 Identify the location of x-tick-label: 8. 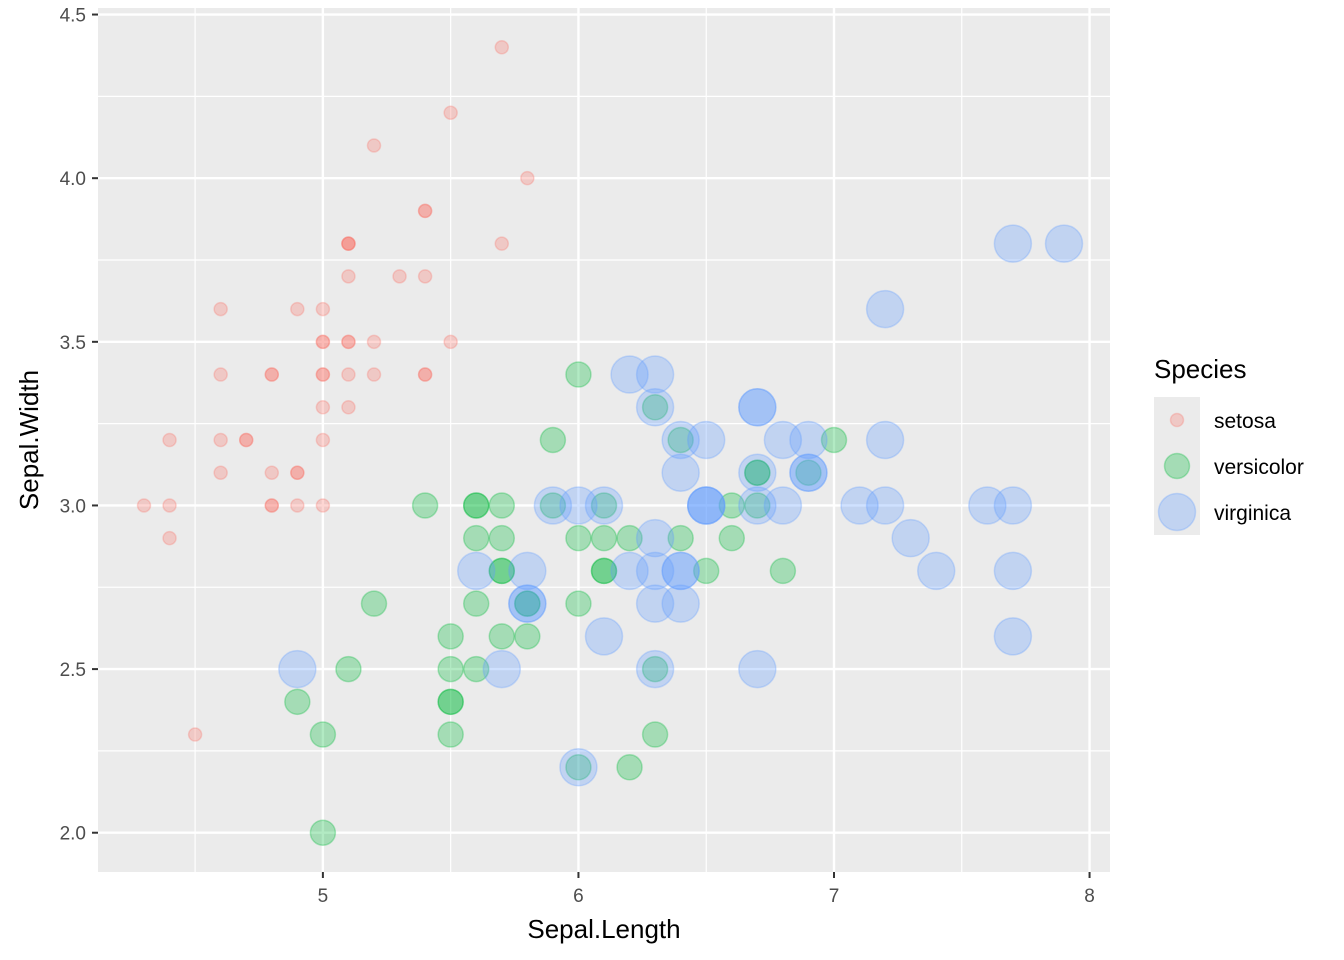
(1089, 896).